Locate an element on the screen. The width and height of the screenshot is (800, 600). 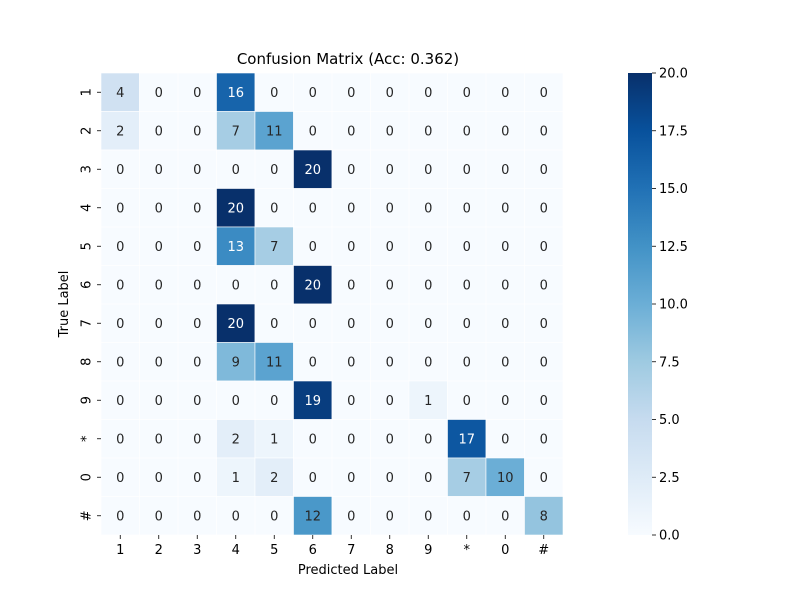
colorbar-tick-label: 2.5 is located at coordinates (669, 478).